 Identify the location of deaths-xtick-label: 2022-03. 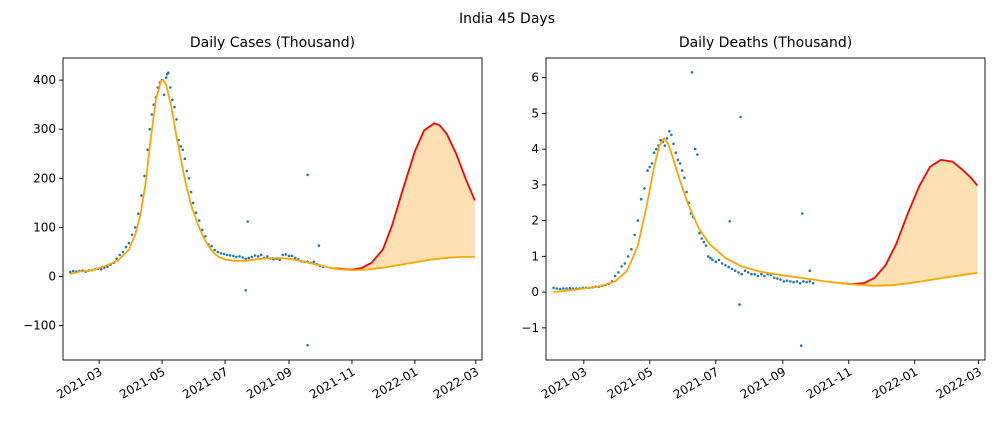
(959, 382).